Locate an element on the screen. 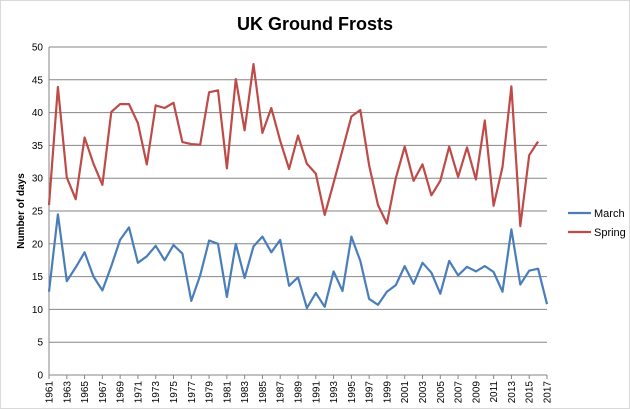  x-tick-label-1997: 1997 is located at coordinates (370, 392).